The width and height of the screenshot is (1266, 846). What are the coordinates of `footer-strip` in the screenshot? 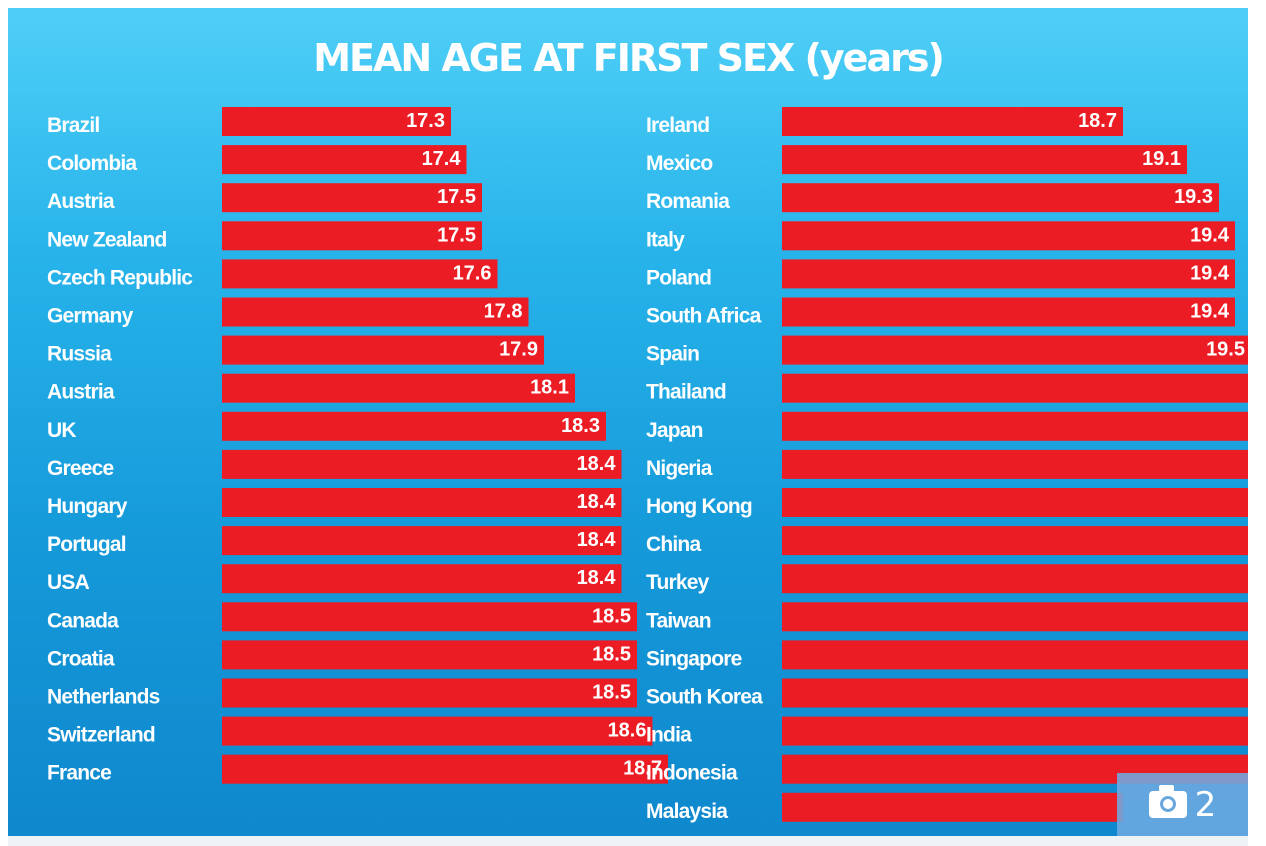 It's located at (628, 841).